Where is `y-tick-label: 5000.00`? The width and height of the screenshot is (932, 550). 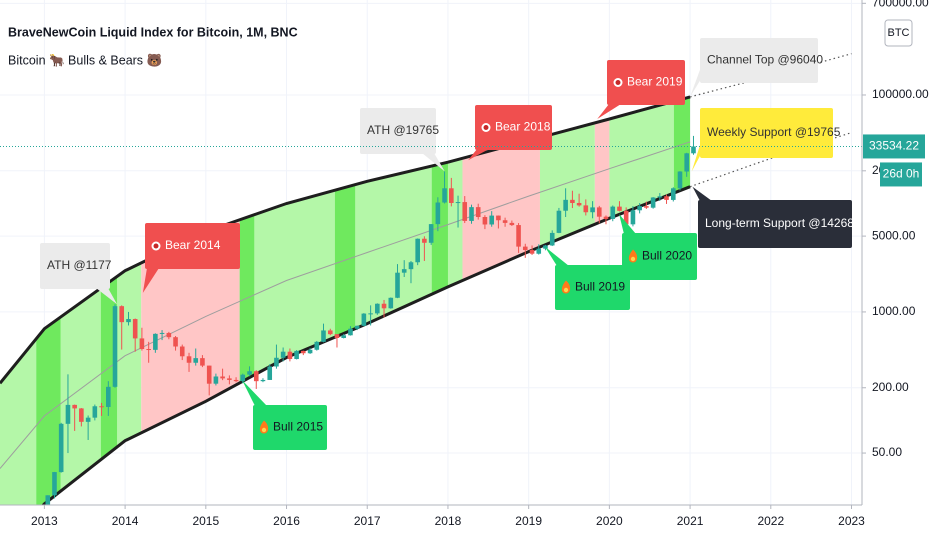
y-tick-label: 5000.00 is located at coordinates (894, 235).